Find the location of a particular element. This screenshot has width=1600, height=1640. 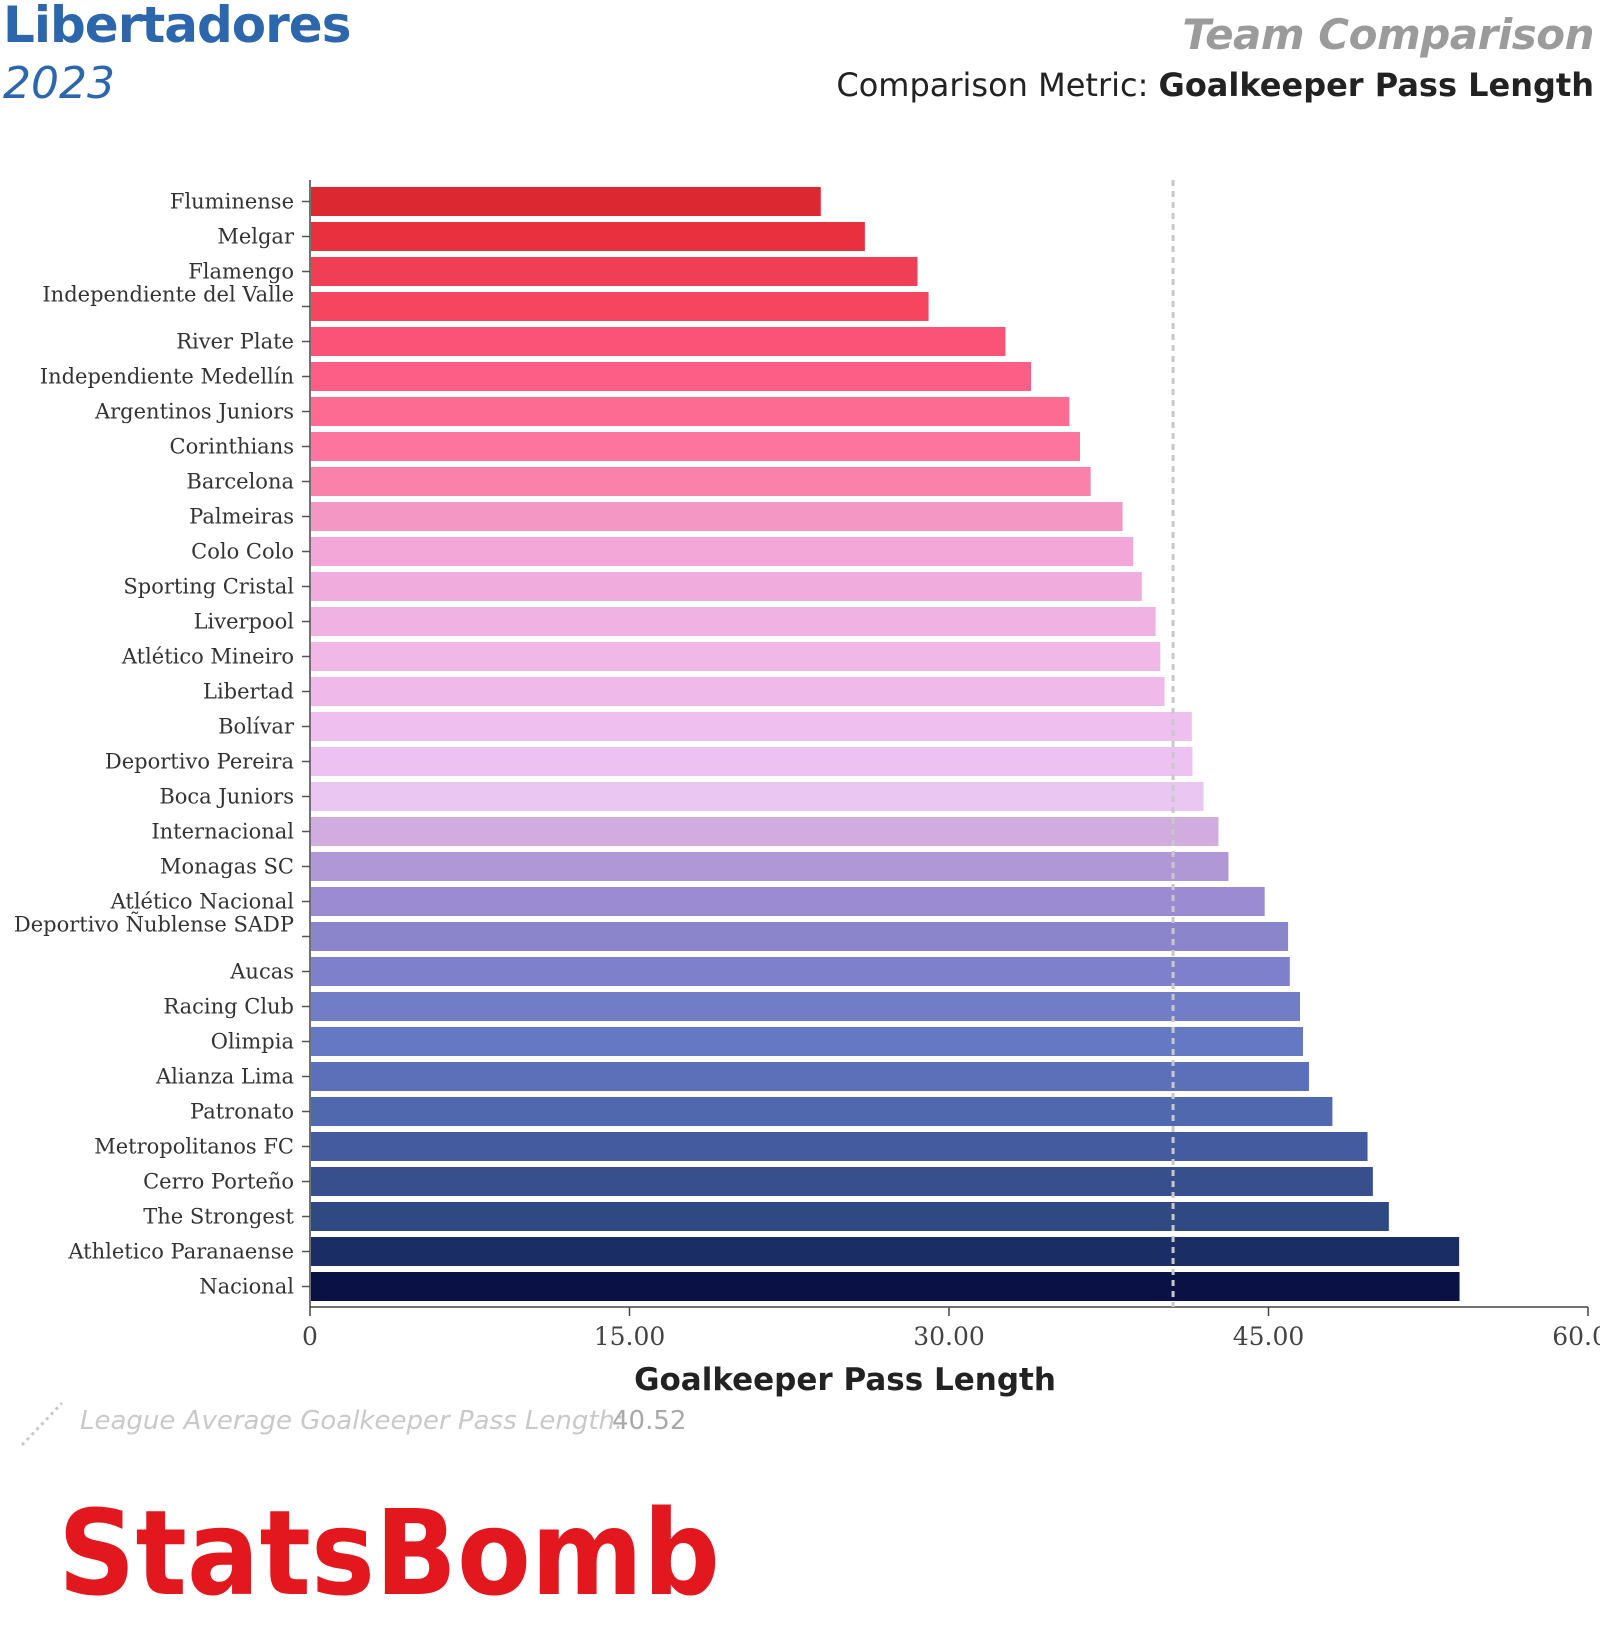

category-label: Colo Colo is located at coordinates (242, 552).